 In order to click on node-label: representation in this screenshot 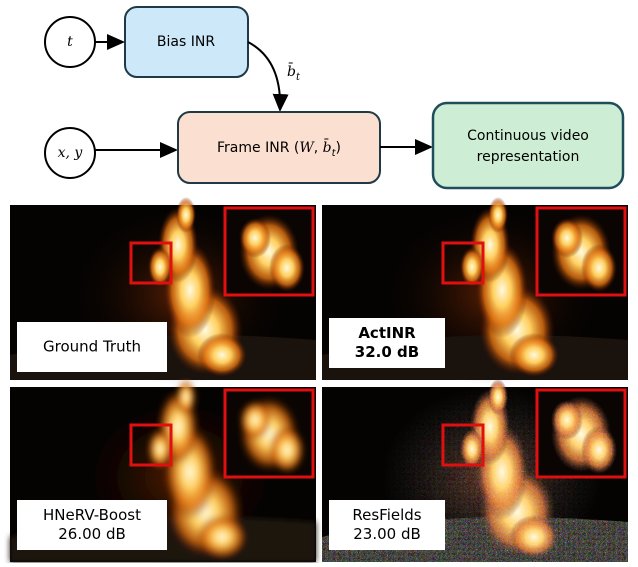, I will do `click(528, 157)`.